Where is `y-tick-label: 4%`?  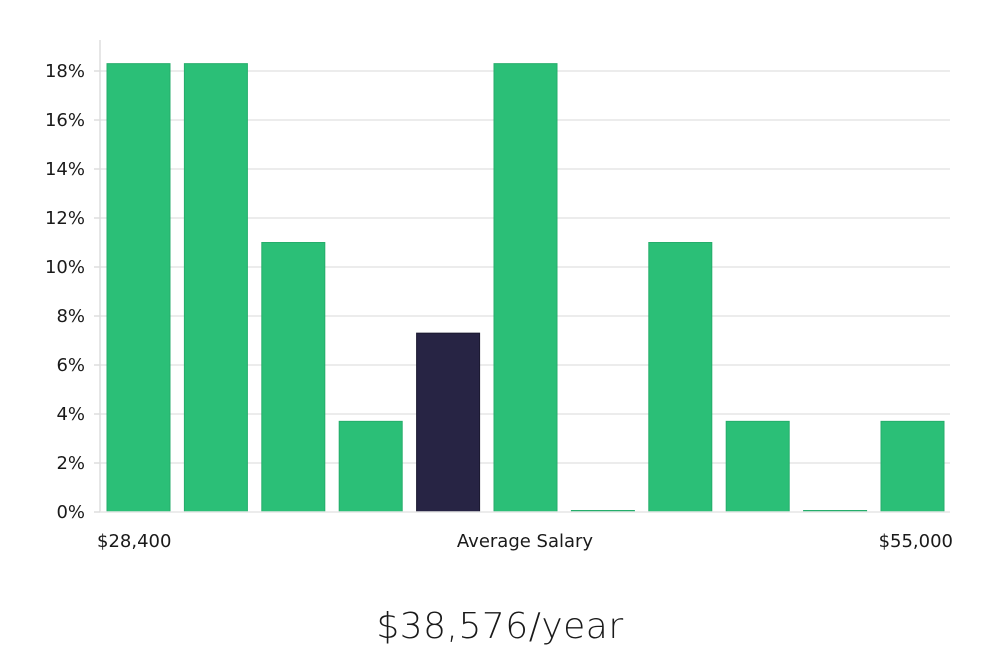
y-tick-label: 4% is located at coordinates (70, 414).